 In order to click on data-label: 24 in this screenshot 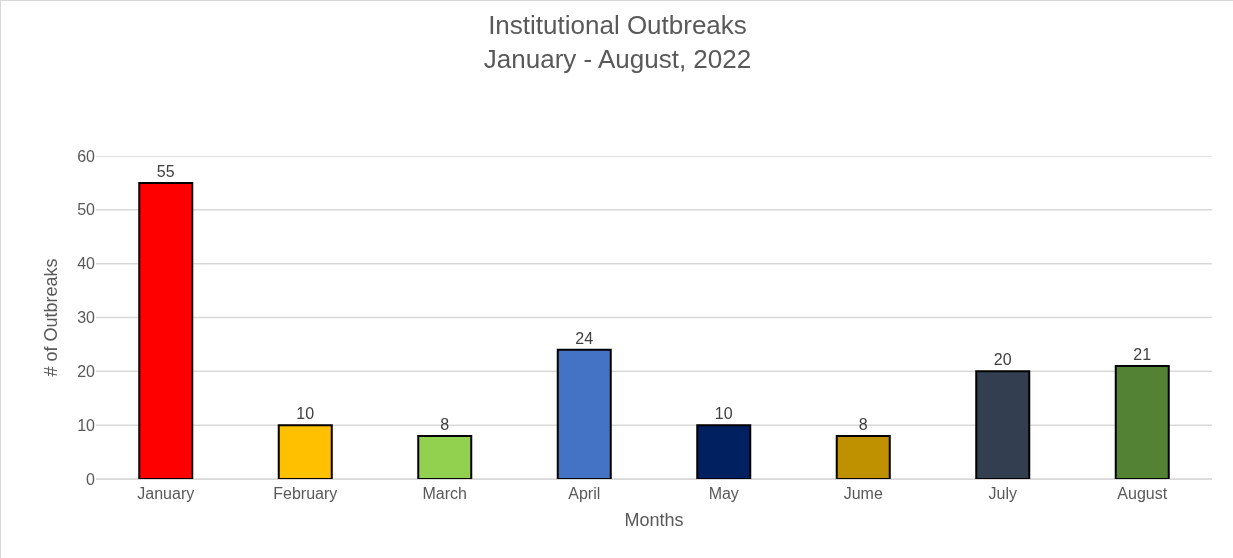, I will do `click(584, 338)`.